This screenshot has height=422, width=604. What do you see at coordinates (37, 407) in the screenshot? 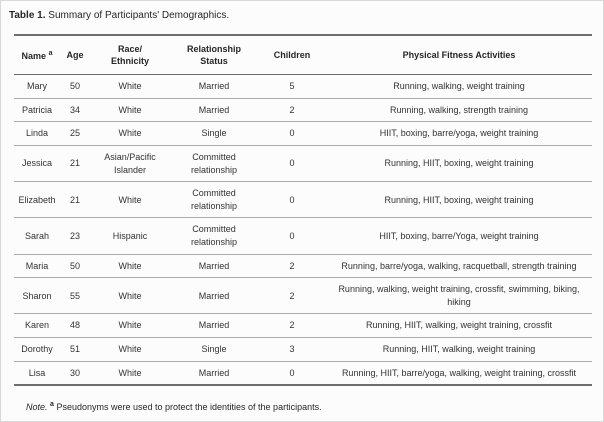
I see `note-label: Note.` at bounding box center [37, 407].